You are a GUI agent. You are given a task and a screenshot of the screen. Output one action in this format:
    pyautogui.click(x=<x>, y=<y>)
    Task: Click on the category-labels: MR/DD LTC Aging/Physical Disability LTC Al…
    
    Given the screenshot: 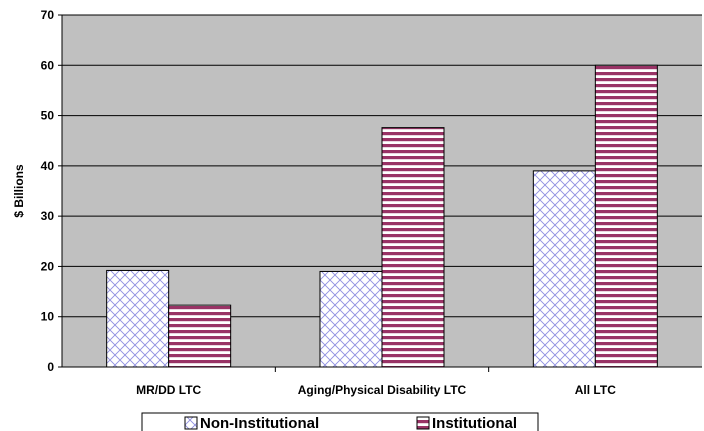 What is the action you would take?
    pyautogui.click(x=376, y=382)
    